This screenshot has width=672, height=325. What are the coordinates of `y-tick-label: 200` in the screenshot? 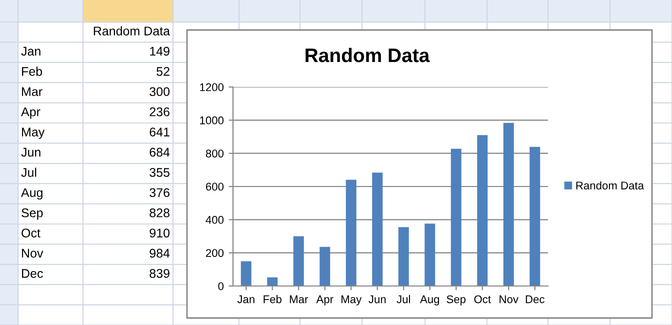 It's located at (215, 253).